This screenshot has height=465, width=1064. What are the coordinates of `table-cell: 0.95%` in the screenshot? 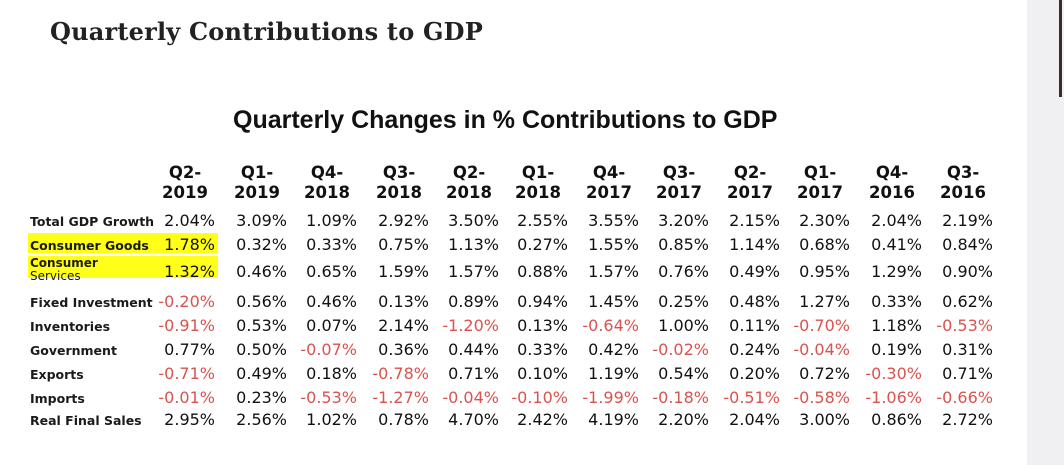 It's located at (824, 271).